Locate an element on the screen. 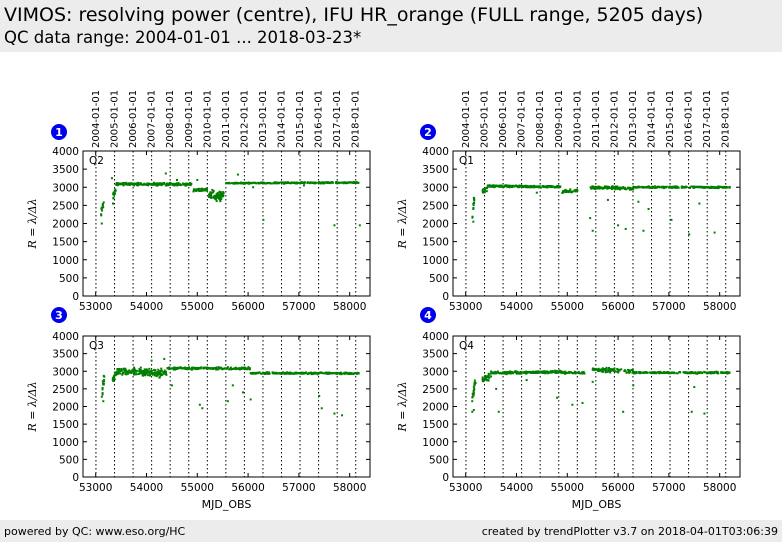  y-tick-label: 3500 is located at coordinates (435, 355).